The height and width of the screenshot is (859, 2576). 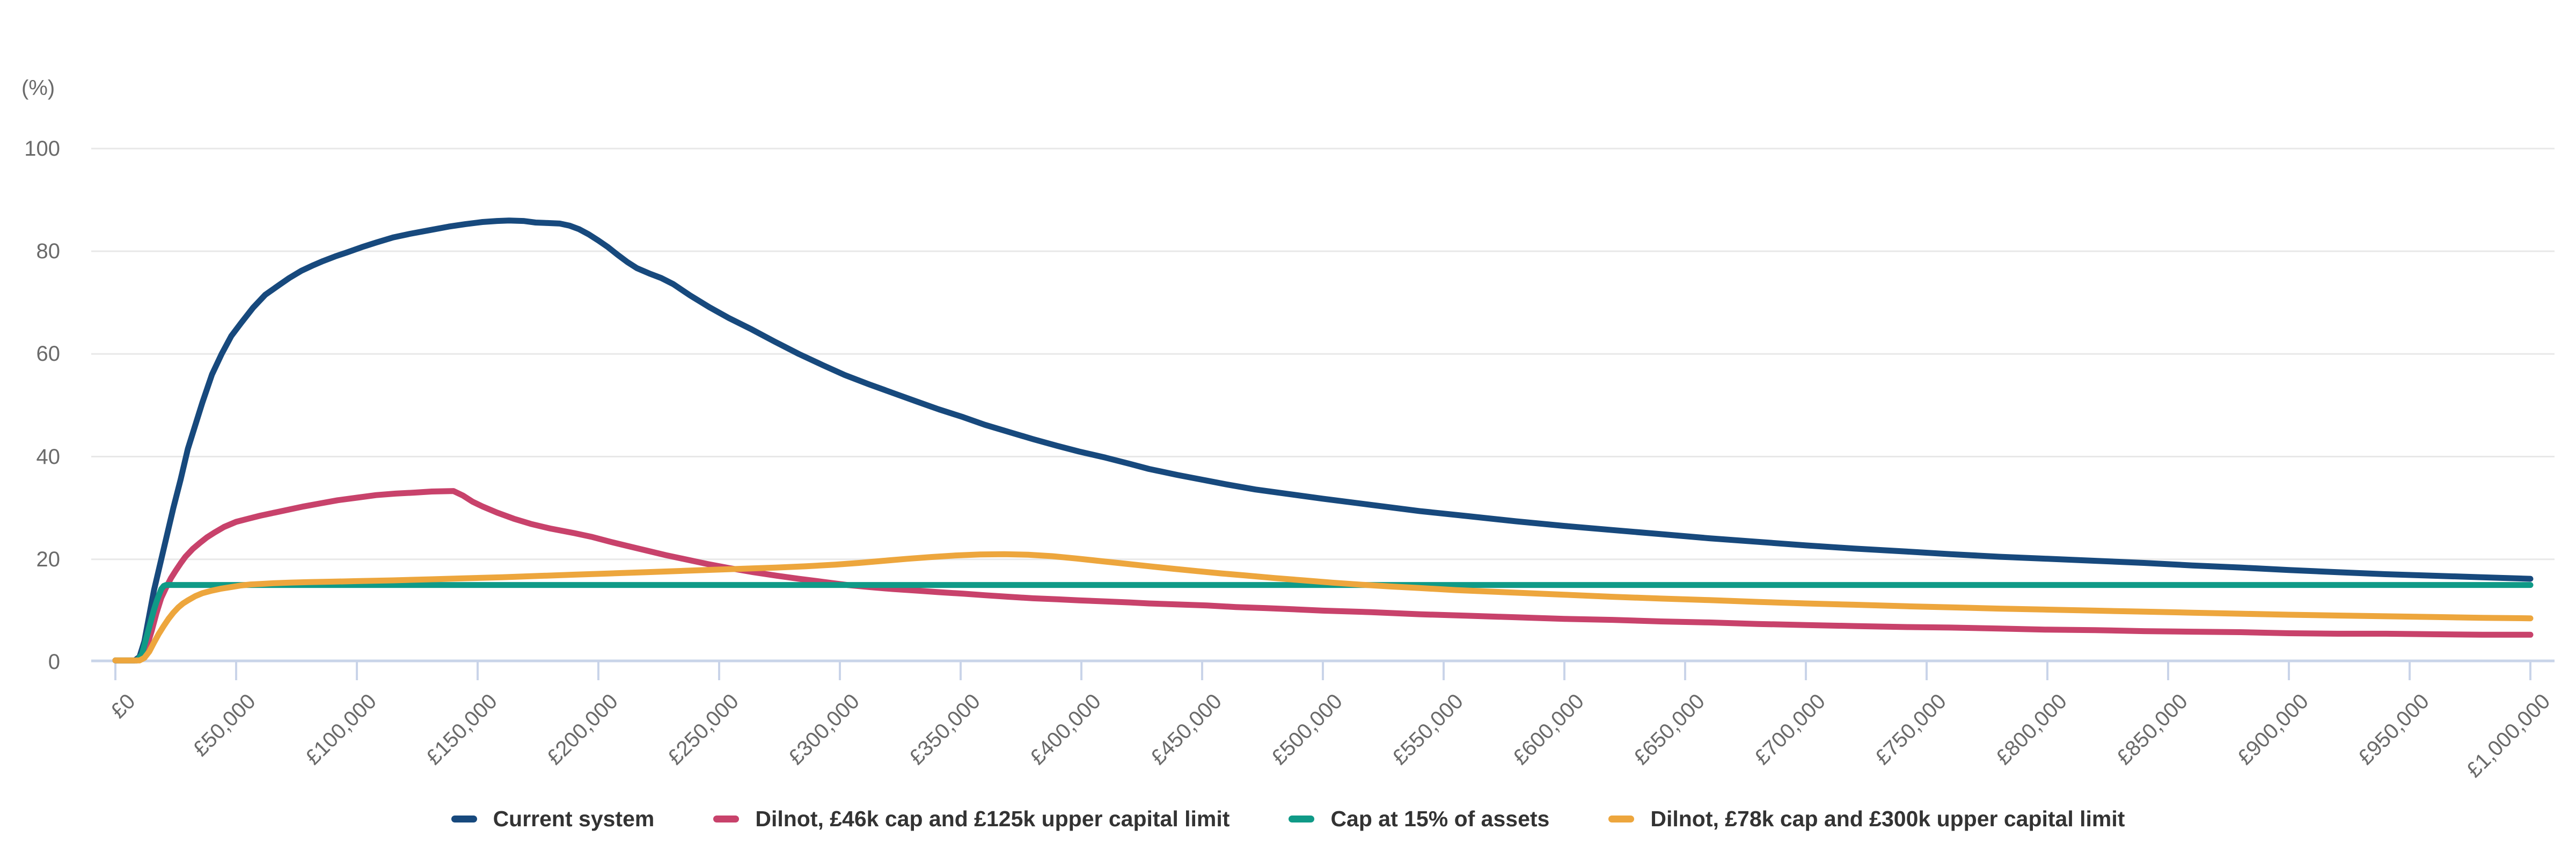 I want to click on series-line-dilnot-78k-cap, so click(x=1323, y=607).